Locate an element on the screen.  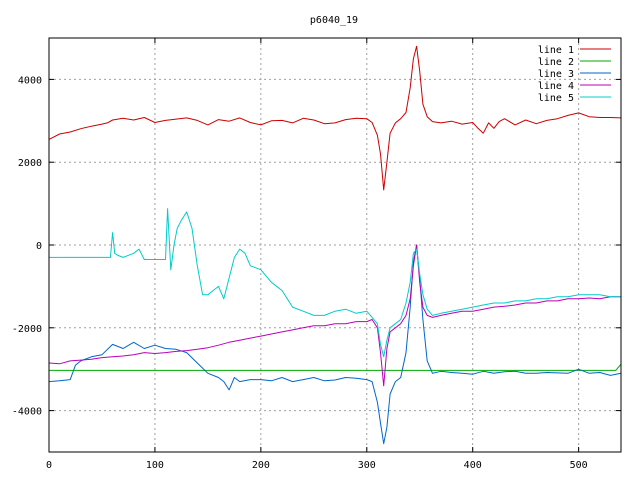
x-tick-label: 300 is located at coordinates (367, 465).